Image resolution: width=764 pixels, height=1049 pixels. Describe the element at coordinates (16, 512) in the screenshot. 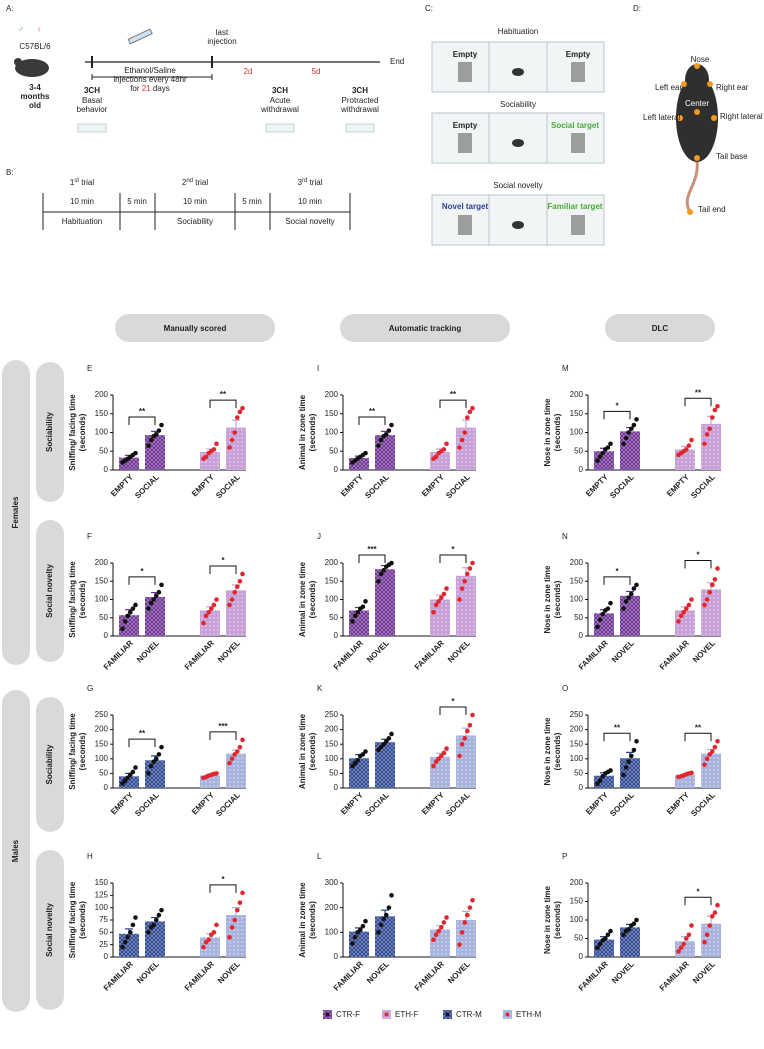

I see `group-pill` at that location.